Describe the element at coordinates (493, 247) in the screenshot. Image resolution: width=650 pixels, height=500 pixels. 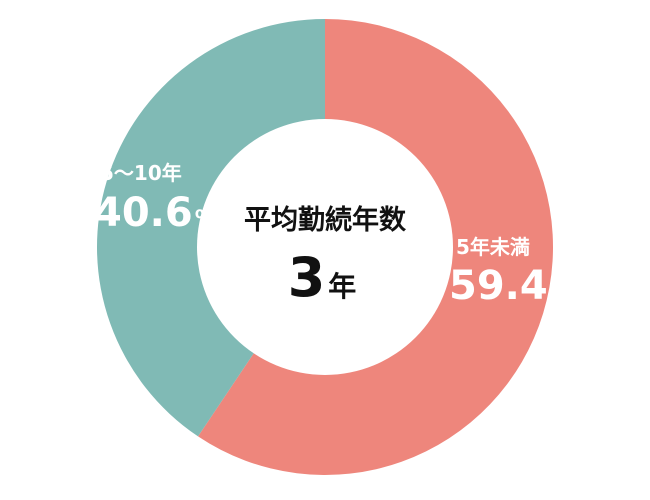
I see `slice-label-under-5: 5年未満` at that location.